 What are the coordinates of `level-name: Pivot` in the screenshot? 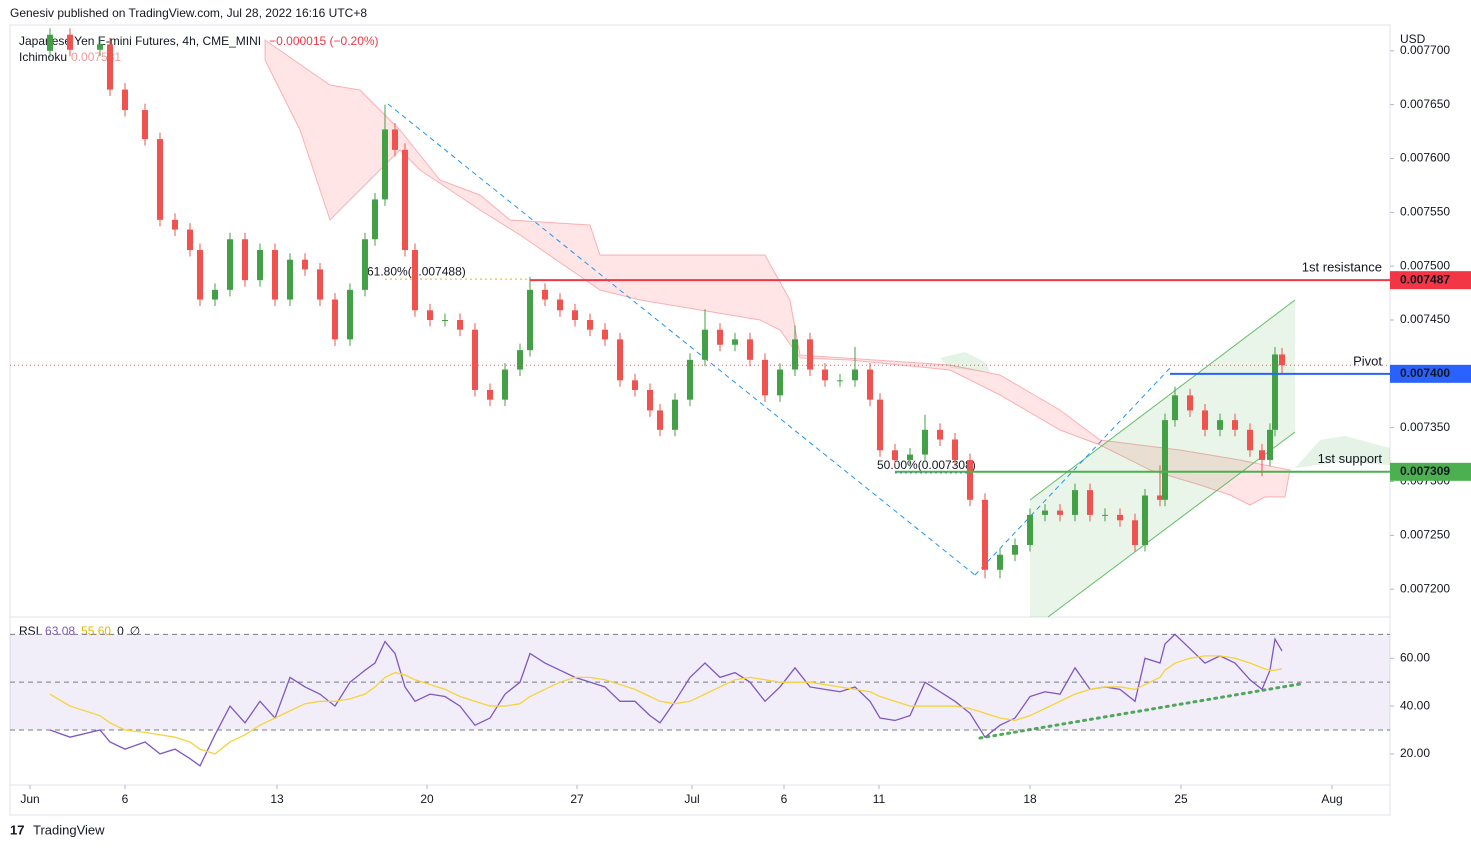 It's located at (1367, 360).